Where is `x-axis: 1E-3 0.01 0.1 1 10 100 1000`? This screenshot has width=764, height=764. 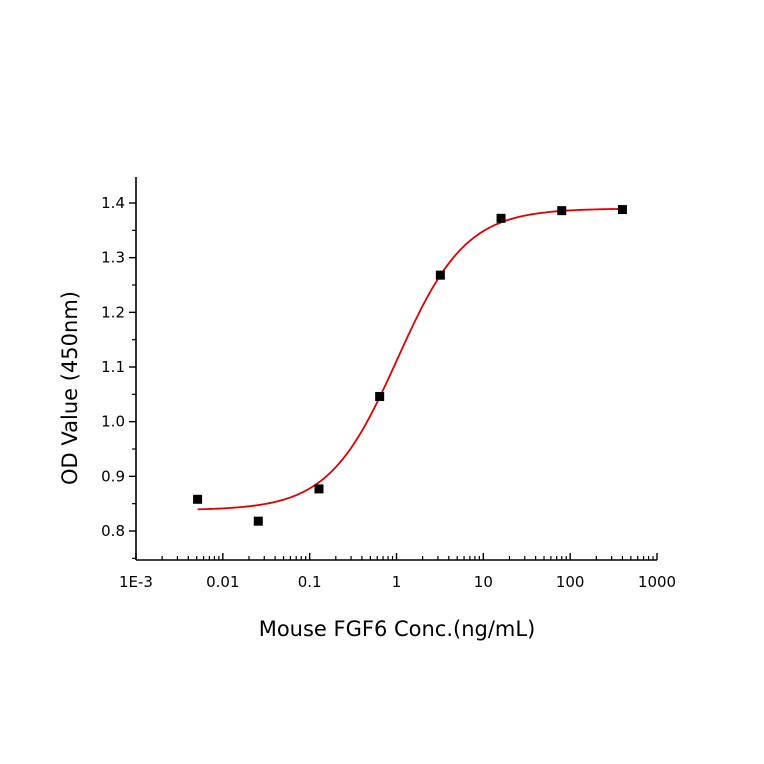
x-axis: 1E-3 0.01 0.1 1 10 100 1000 is located at coordinates (397, 572).